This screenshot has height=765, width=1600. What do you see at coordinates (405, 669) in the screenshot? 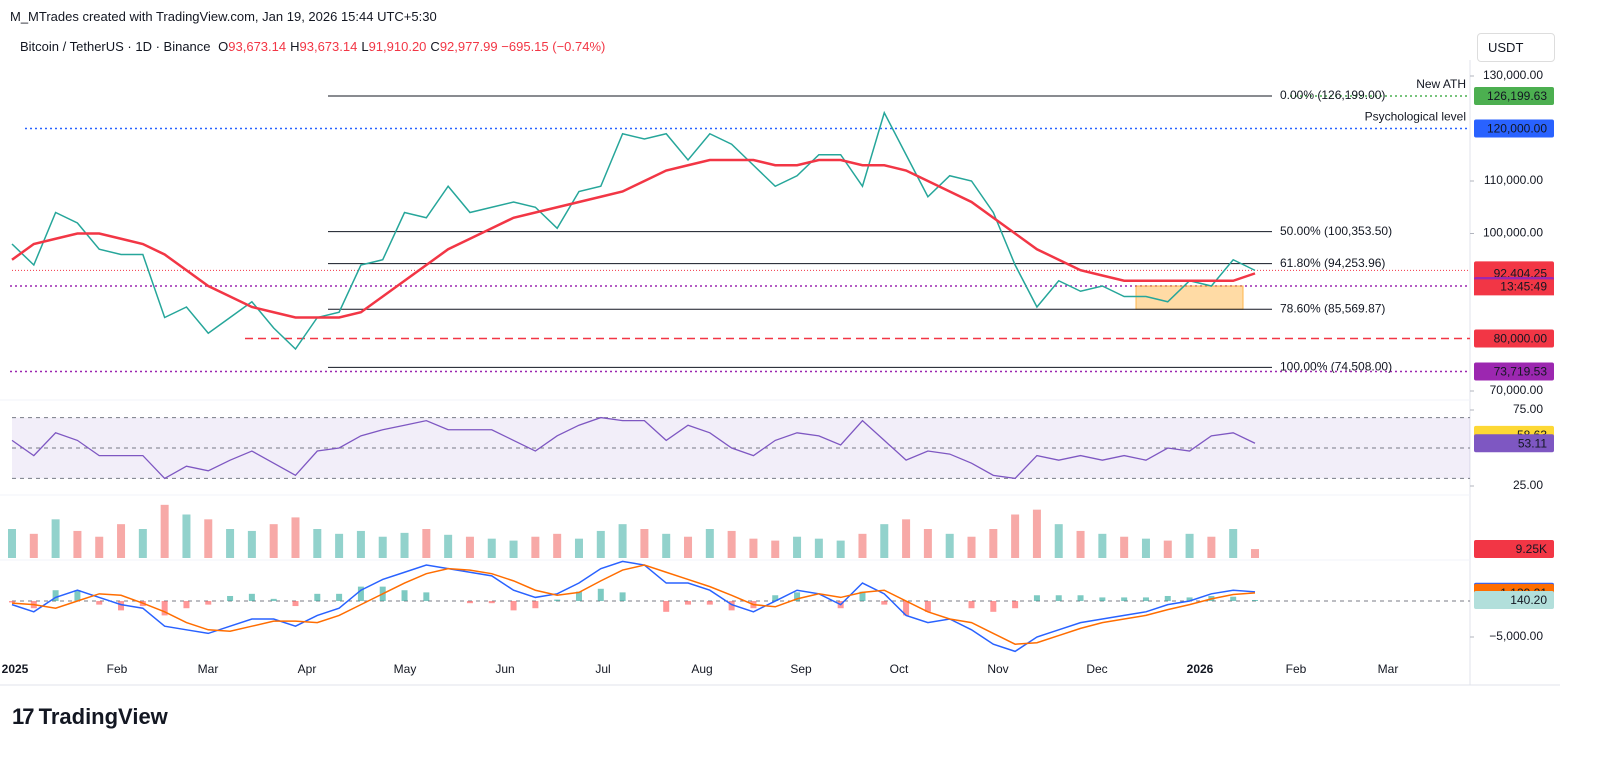
I see `x-tick-label: May` at bounding box center [405, 669].